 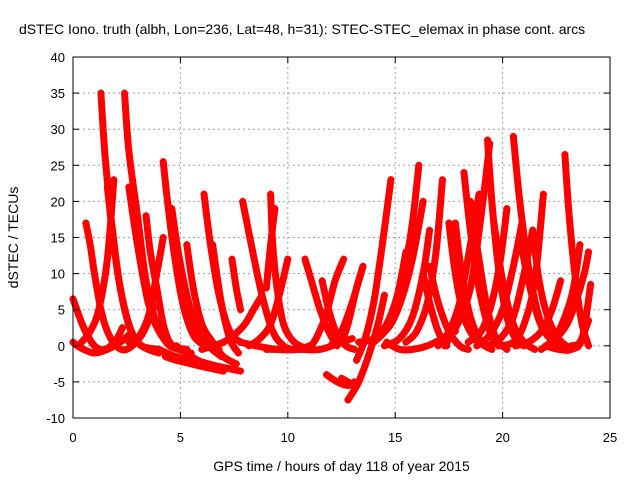 What do you see at coordinates (58, 201) in the screenshot?
I see `y-tick-label: 20` at bounding box center [58, 201].